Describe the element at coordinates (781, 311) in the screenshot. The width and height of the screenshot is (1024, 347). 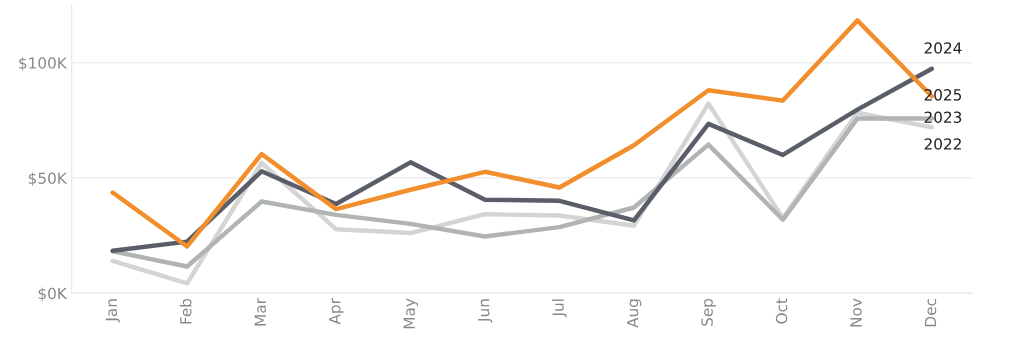
I see `x-tick-label: Oct` at that location.